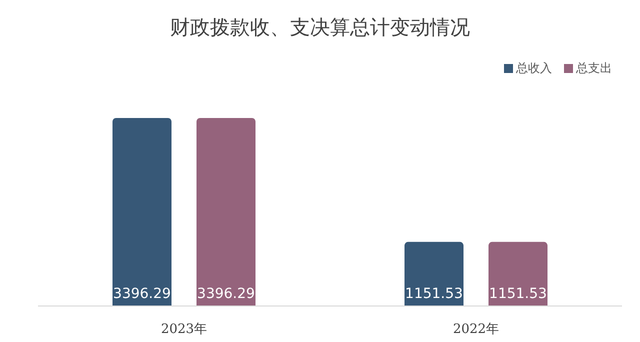 The height and width of the screenshot is (342, 640). What do you see at coordinates (593, 68) in the screenshot?
I see `legend-label: 总支出` at bounding box center [593, 68].